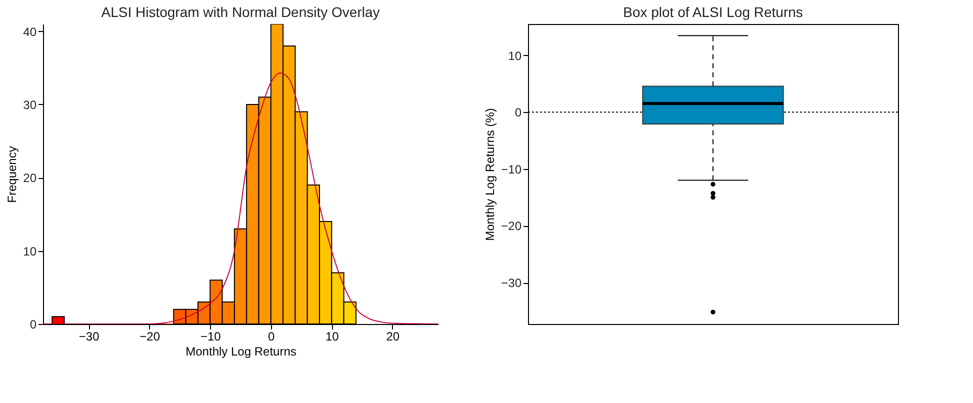  I want to click on x-axis-title: Monthly Log Returns, so click(241, 351).